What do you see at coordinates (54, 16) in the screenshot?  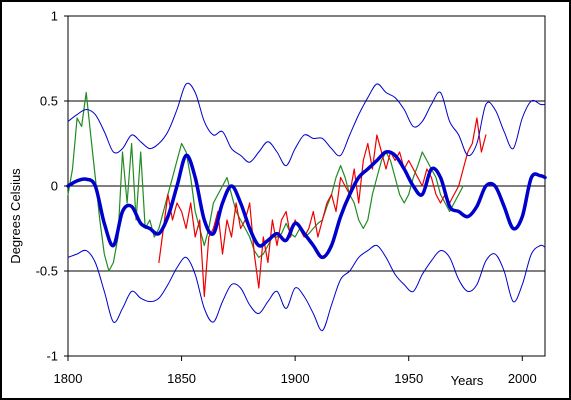 I see `y-tick-label-0: 1` at bounding box center [54, 16].